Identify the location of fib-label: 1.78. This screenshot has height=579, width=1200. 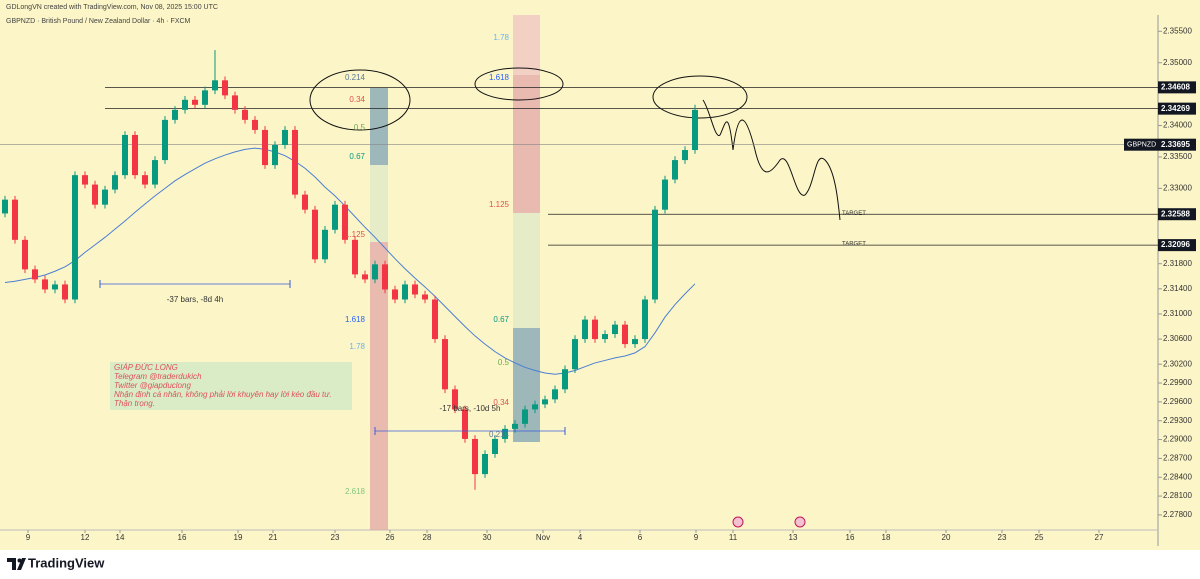
(501, 37).